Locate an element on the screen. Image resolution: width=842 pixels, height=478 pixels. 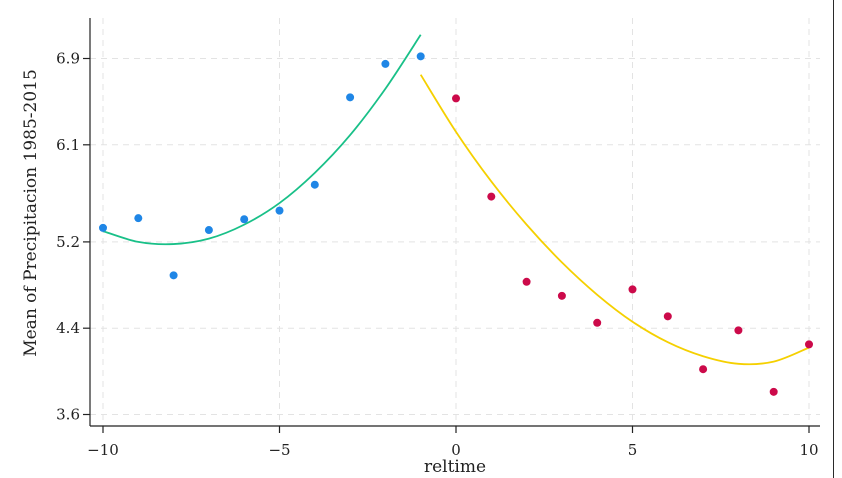
x-tick-label: −10 is located at coordinates (103, 450).